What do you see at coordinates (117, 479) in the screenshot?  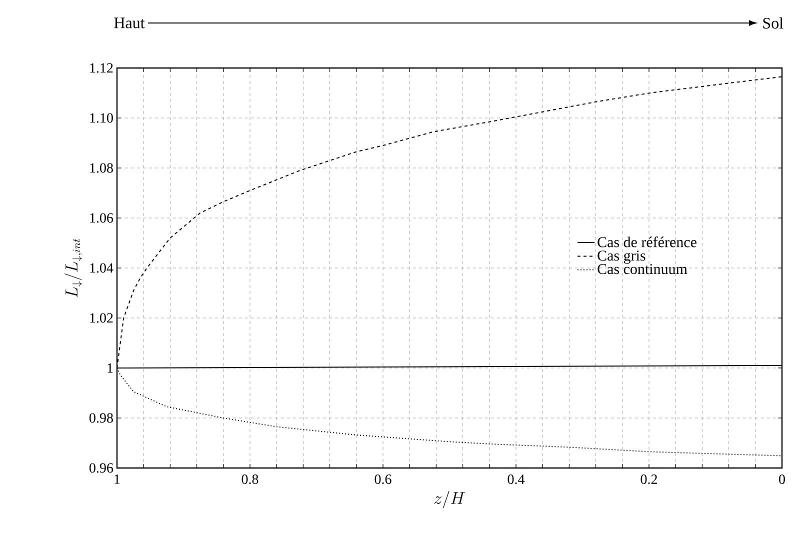 I see `x-tick-label: 1` at bounding box center [117, 479].